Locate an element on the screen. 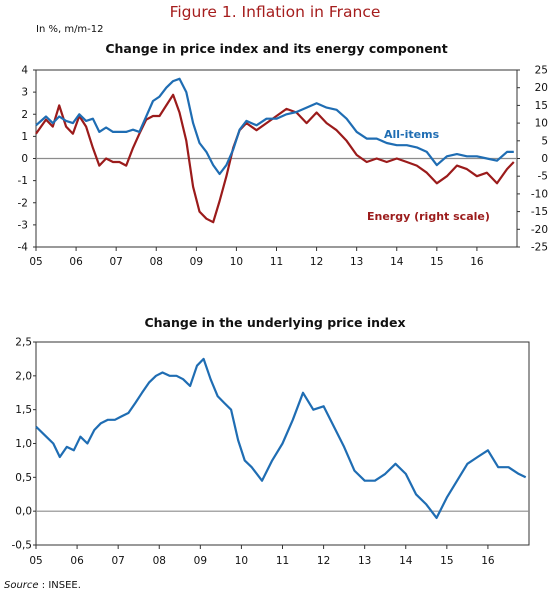  chart1-xtick-label: 14 is located at coordinates (397, 262).